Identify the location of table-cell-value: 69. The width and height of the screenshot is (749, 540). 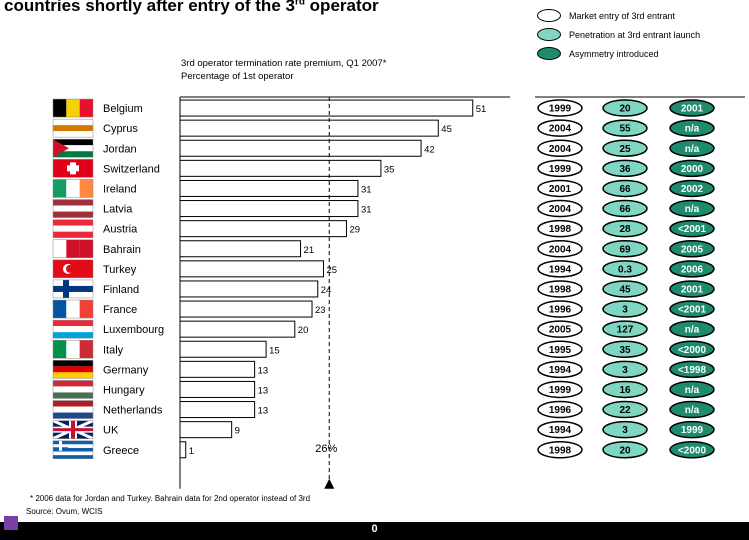
(625, 249).